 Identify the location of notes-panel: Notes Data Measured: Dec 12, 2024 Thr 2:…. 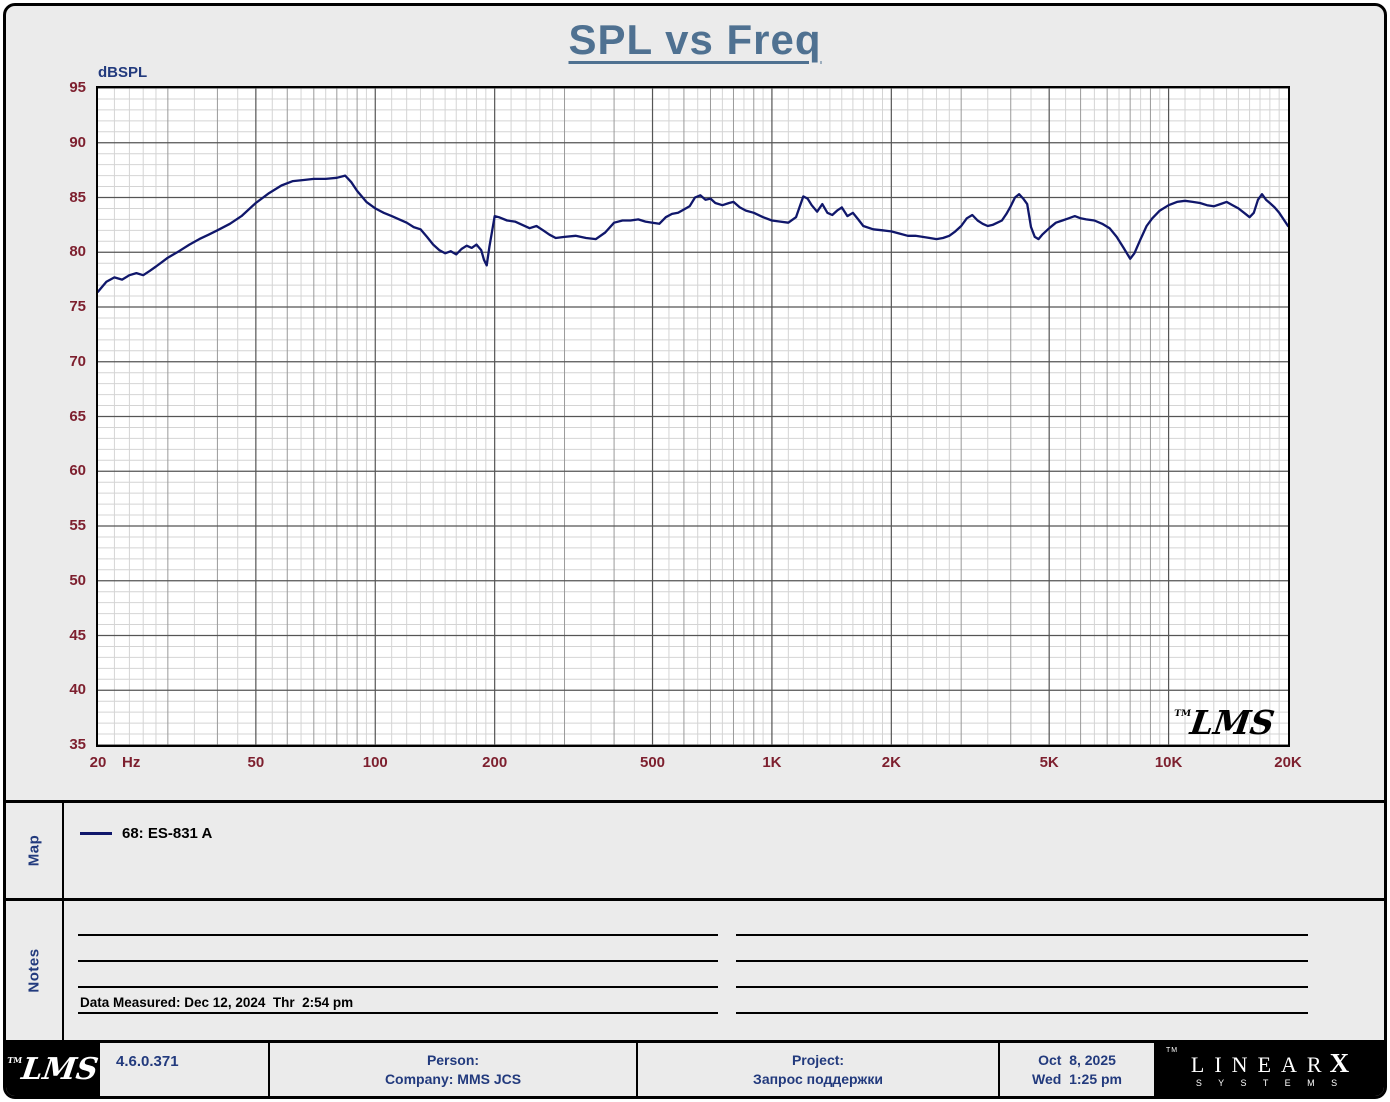
(695, 969).